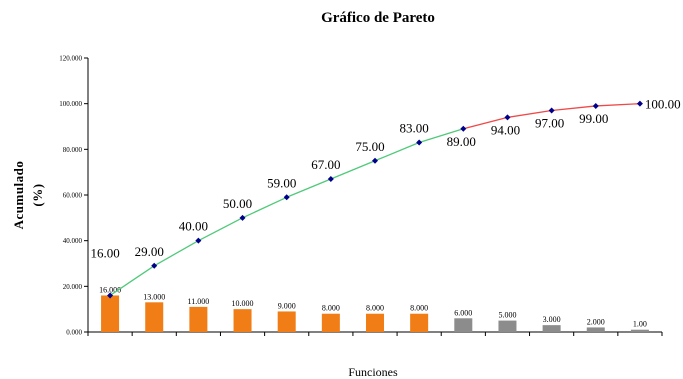 The image size is (683, 379). What do you see at coordinates (287, 305) in the screenshot?
I see `bar-value-label: 9.000` at bounding box center [287, 305].